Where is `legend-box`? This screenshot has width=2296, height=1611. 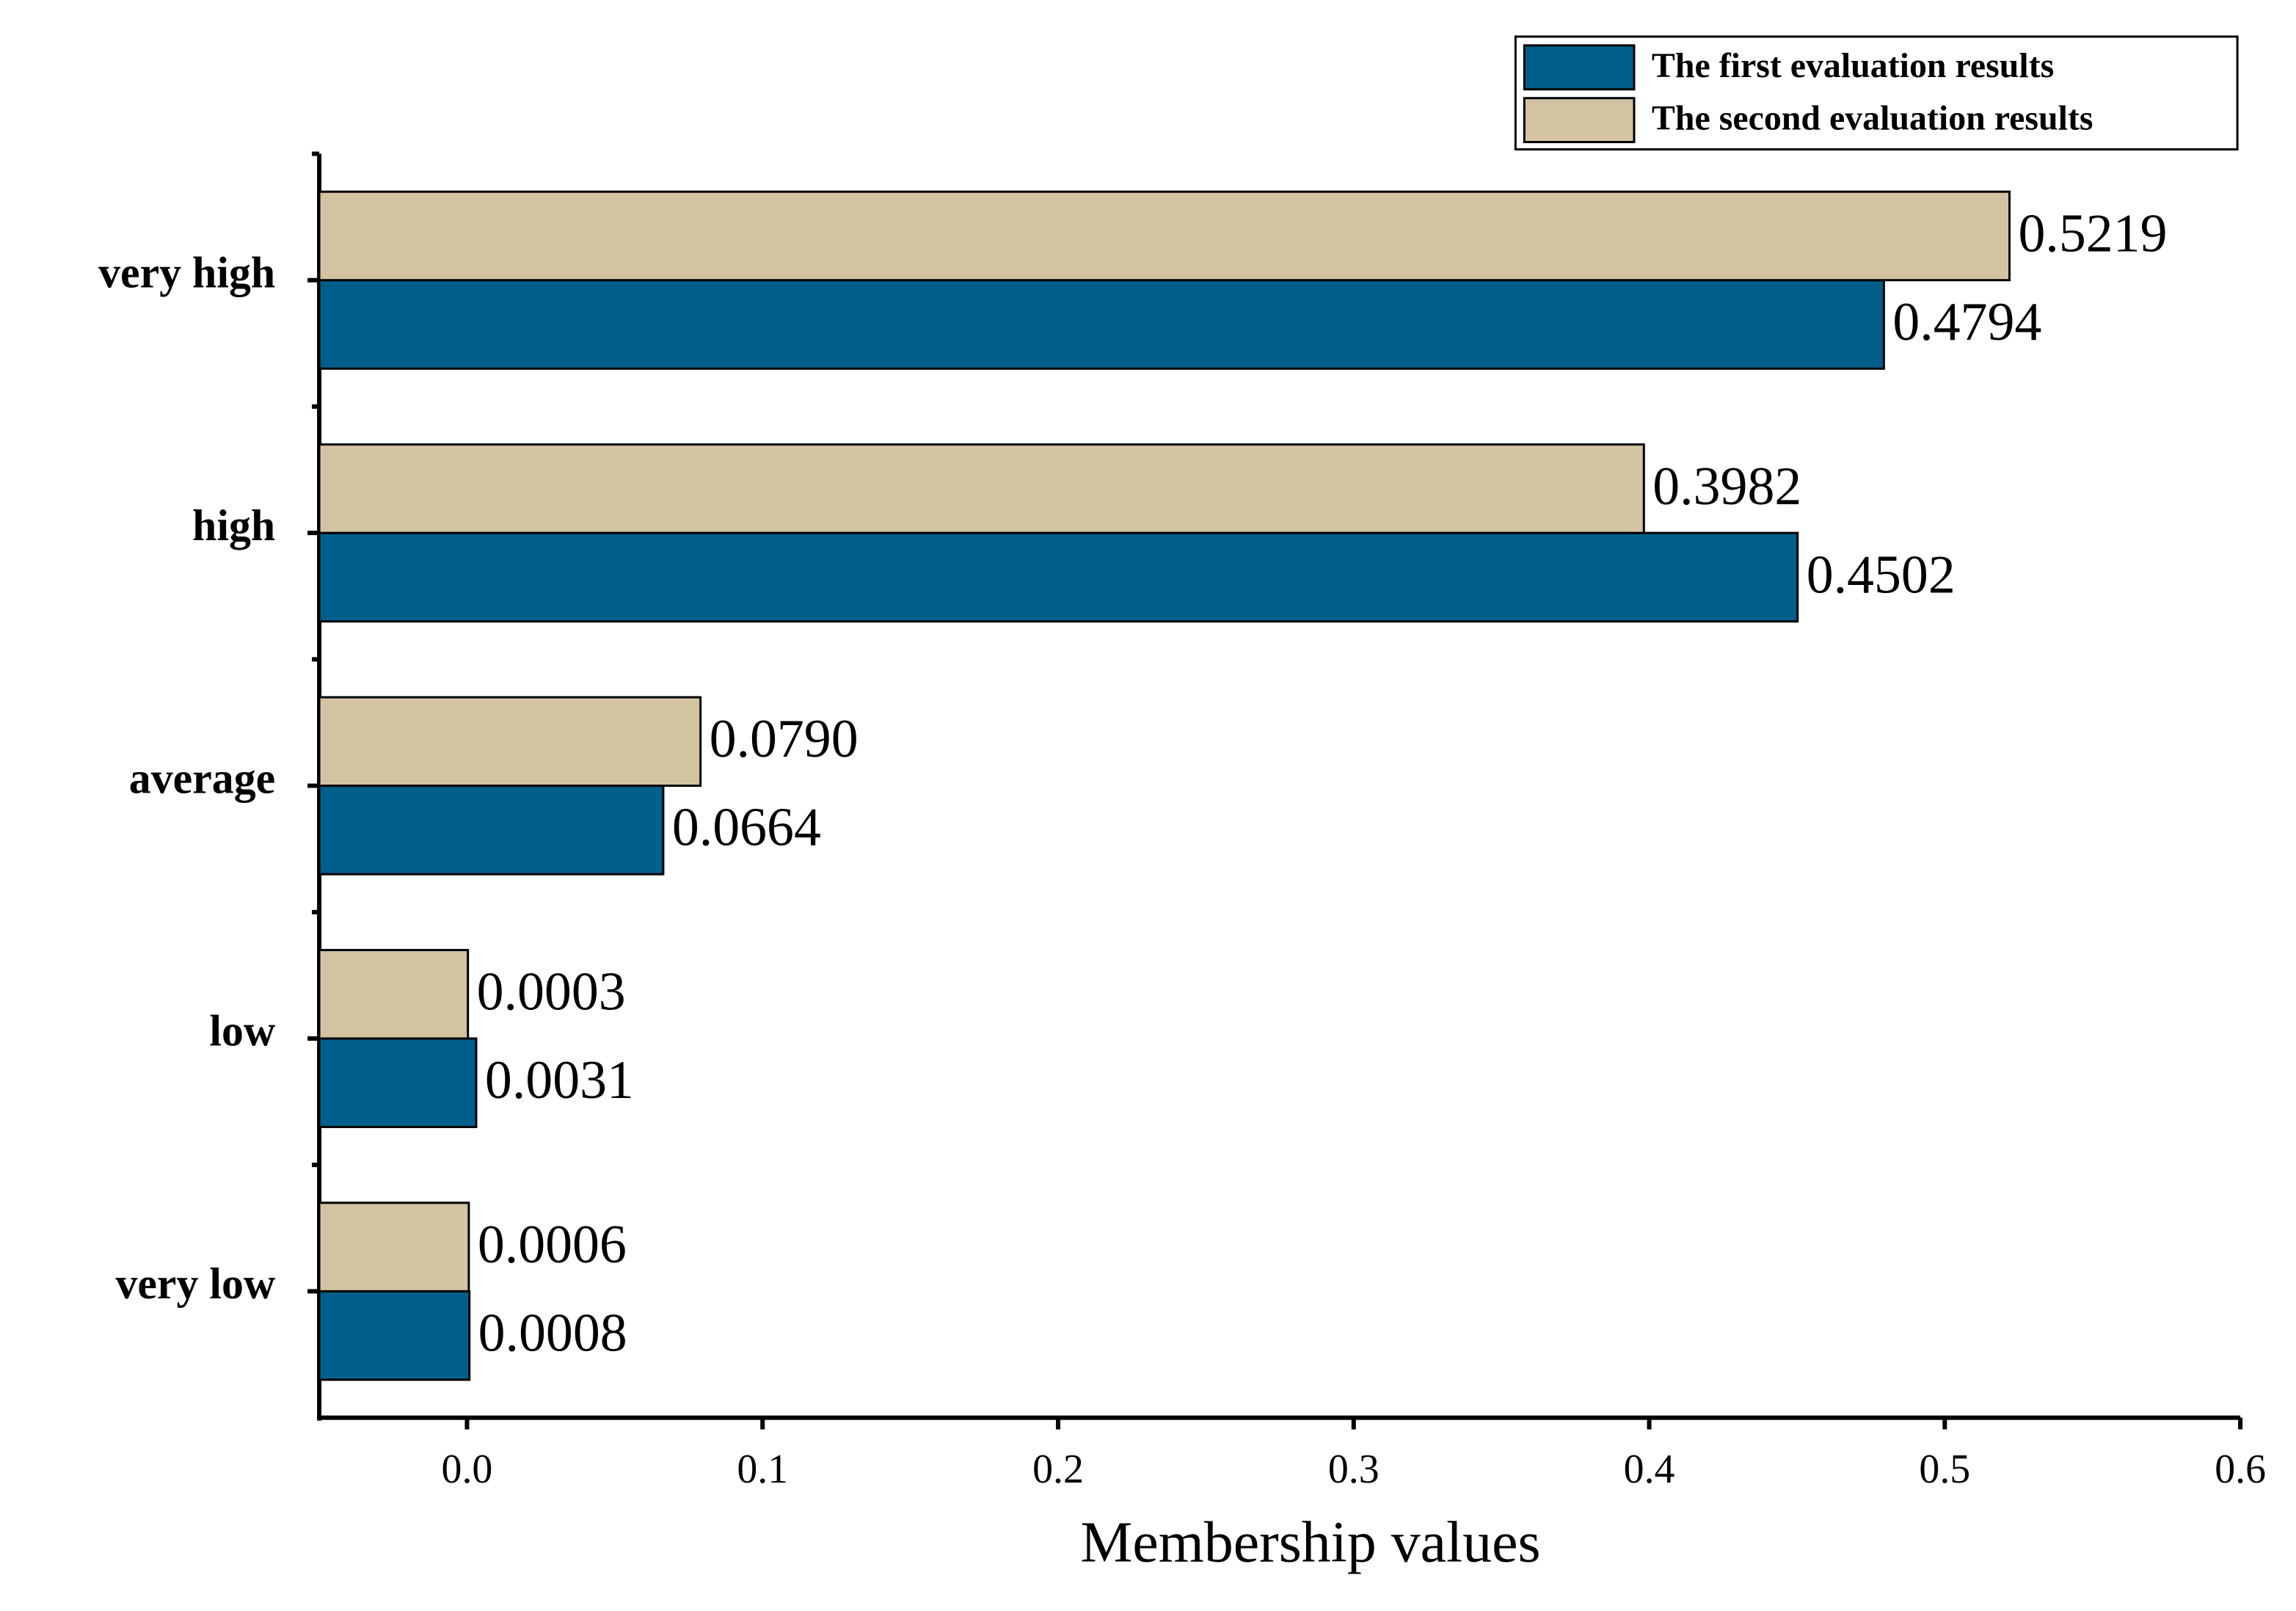 legend-box is located at coordinates (1876, 93).